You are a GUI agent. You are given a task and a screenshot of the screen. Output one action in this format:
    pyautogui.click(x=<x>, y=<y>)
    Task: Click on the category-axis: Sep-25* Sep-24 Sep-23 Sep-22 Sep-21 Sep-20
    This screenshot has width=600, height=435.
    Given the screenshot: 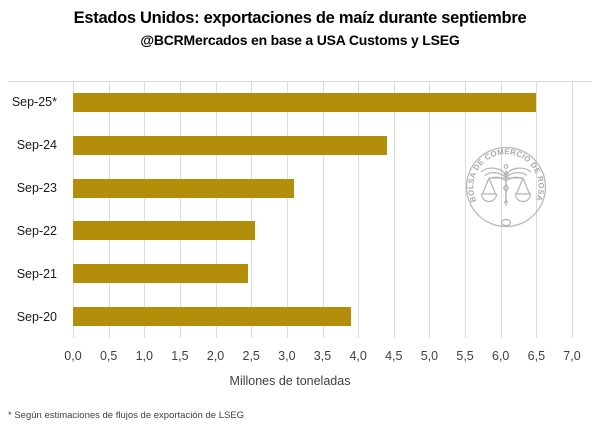 What is the action you would take?
    pyautogui.click(x=33, y=209)
    